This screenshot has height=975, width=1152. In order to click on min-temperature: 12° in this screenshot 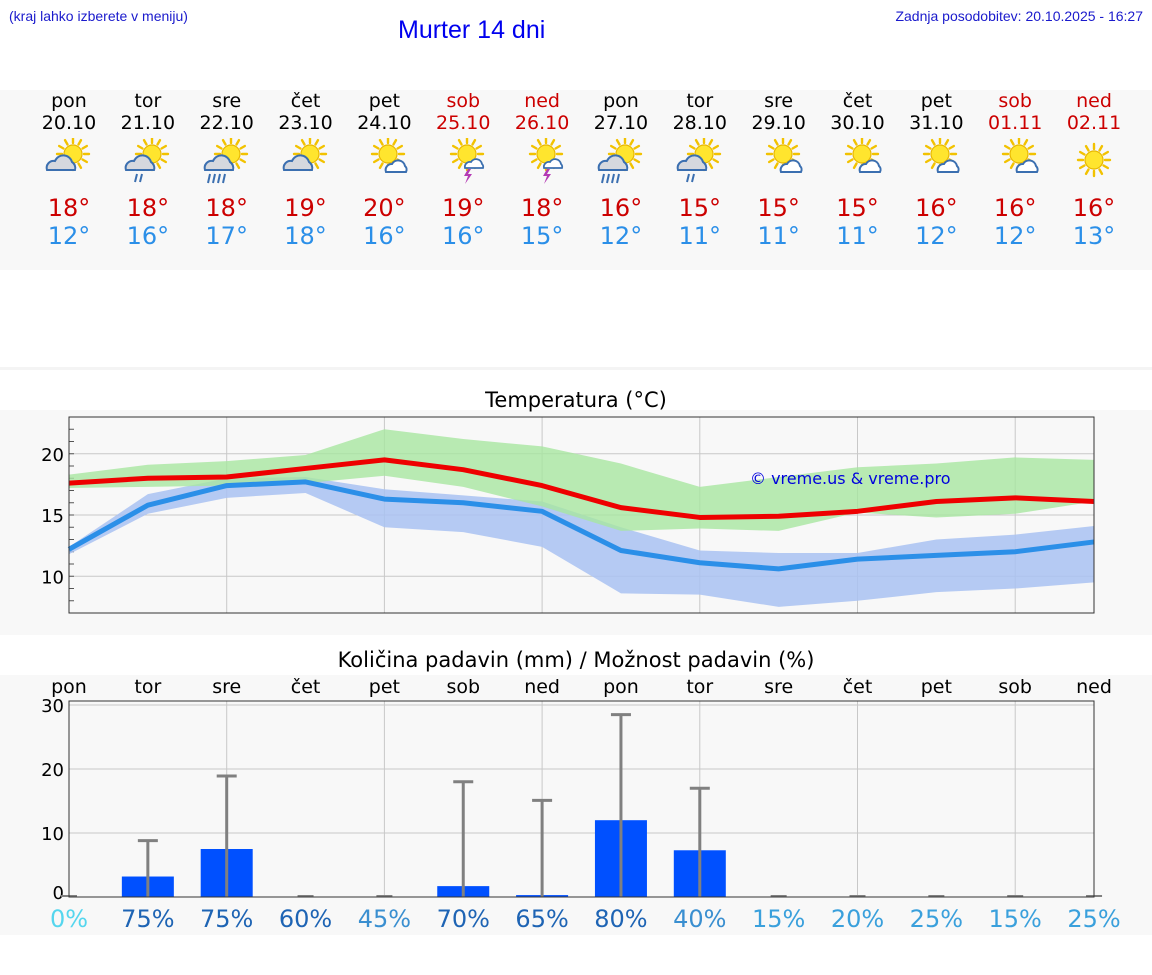, I will do `click(621, 236)`.